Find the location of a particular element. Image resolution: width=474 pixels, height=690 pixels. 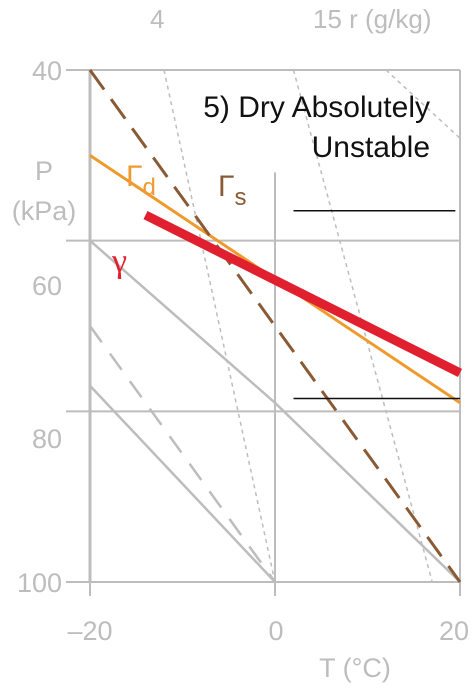

saturated-adiabat-label-sub: s is located at coordinates (241, 197).